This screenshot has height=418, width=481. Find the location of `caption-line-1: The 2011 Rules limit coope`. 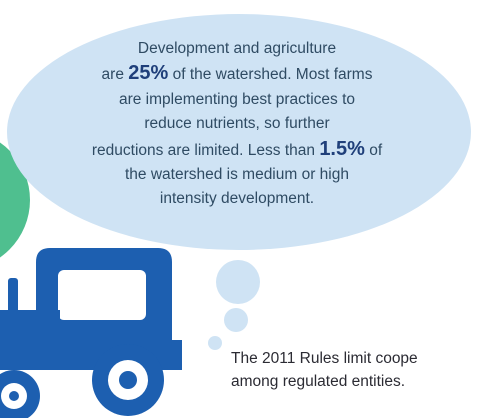

caption-line-1: The 2011 Rules limit coope is located at coordinates (324, 358).